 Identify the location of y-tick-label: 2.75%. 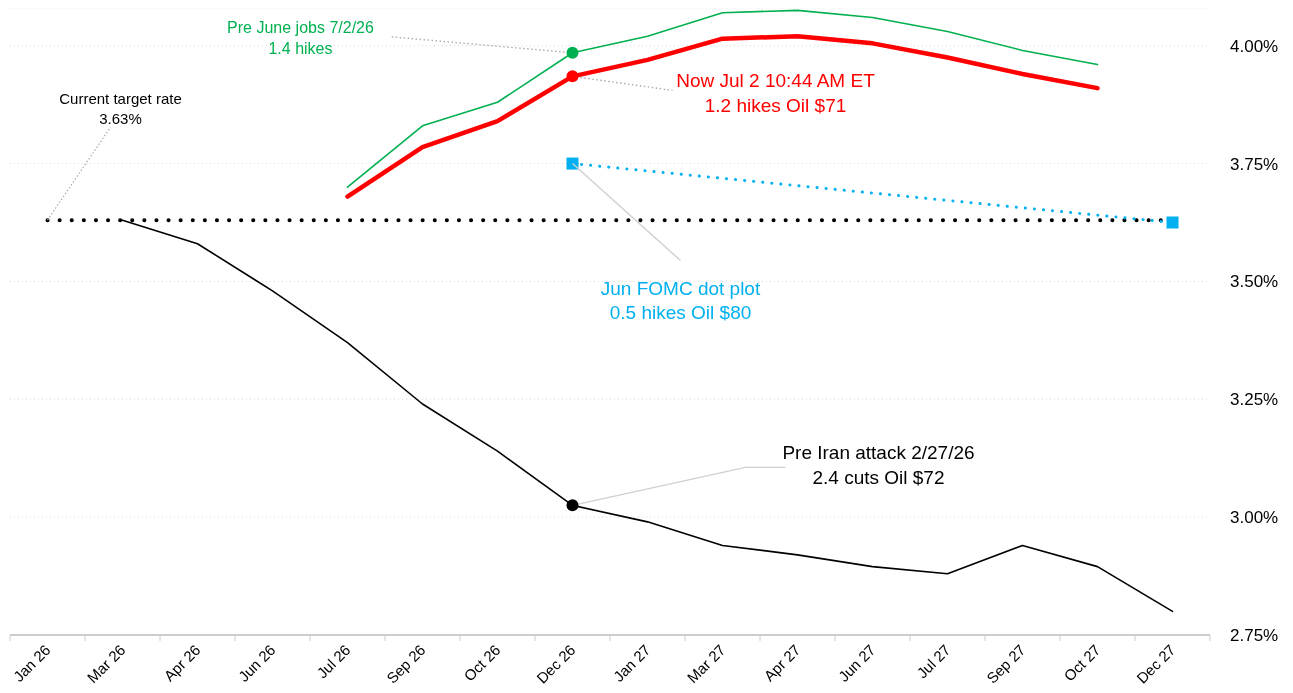
(1254, 636).